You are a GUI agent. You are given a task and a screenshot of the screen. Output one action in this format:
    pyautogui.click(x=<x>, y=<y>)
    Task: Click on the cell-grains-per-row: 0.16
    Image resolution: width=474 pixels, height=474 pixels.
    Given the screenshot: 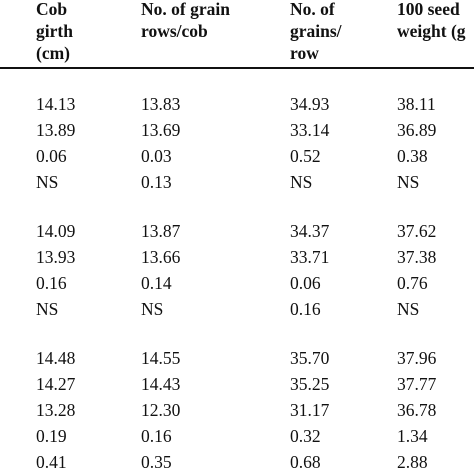 What is the action you would take?
    pyautogui.click(x=305, y=309)
    